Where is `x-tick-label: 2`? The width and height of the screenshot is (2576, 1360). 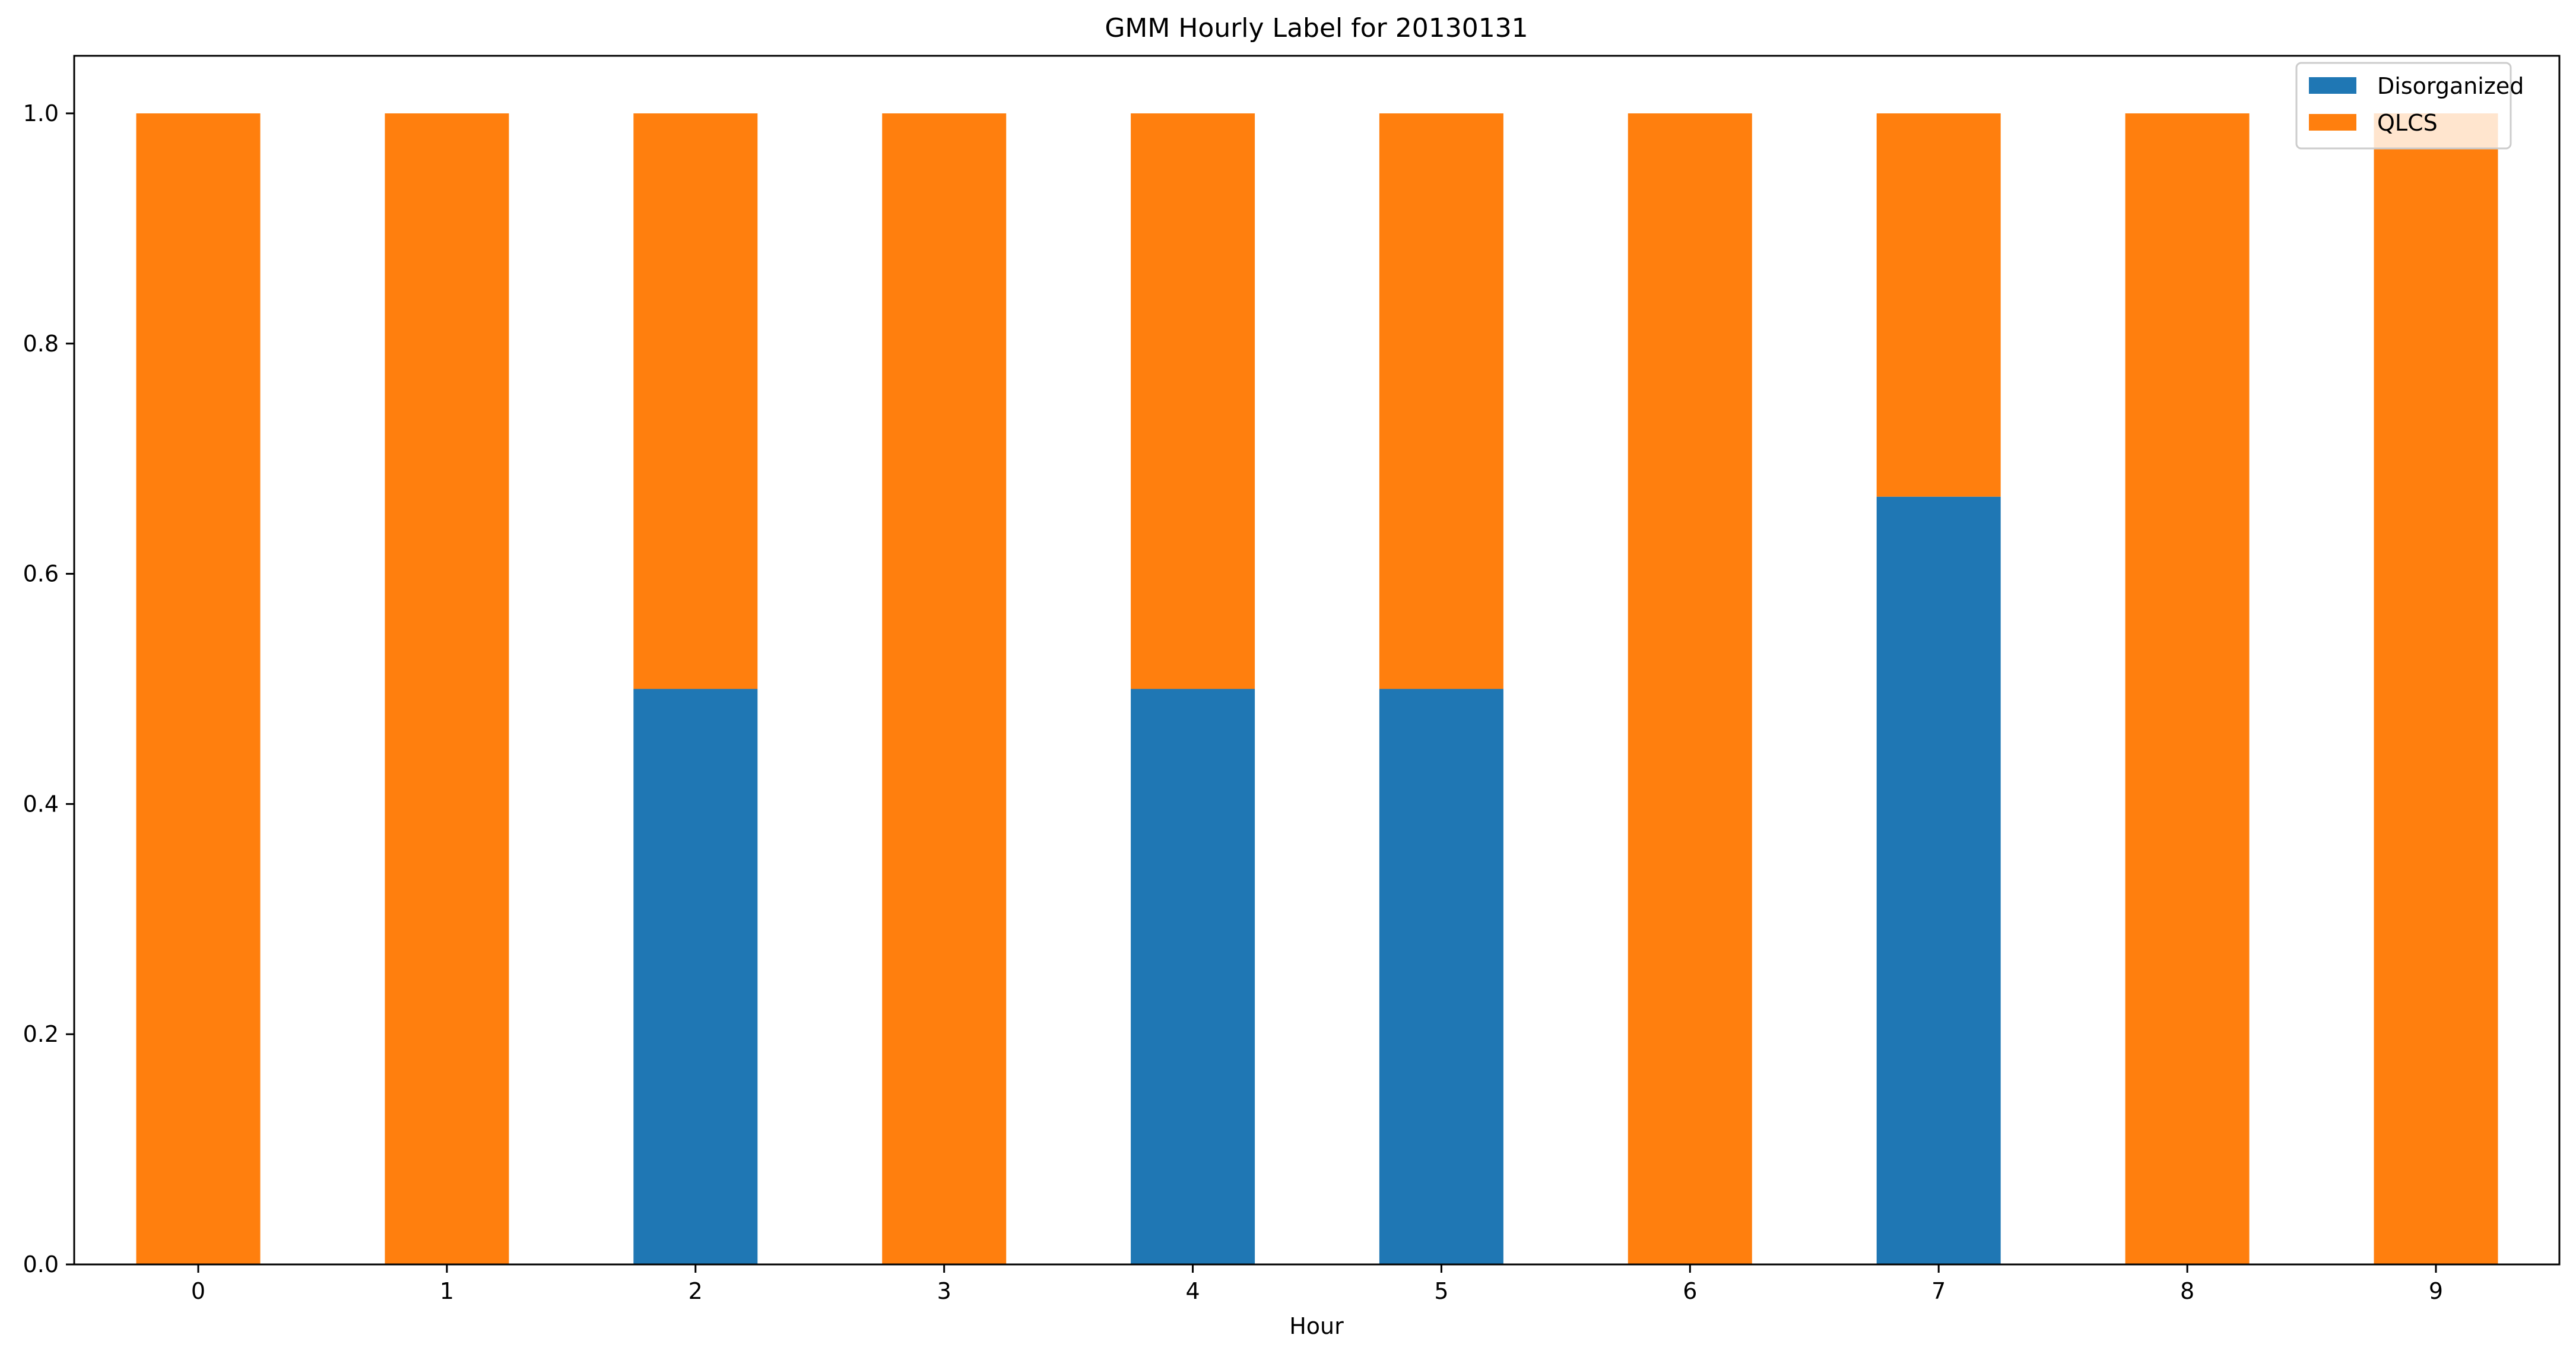 x-tick-label: 2 is located at coordinates (696, 1291).